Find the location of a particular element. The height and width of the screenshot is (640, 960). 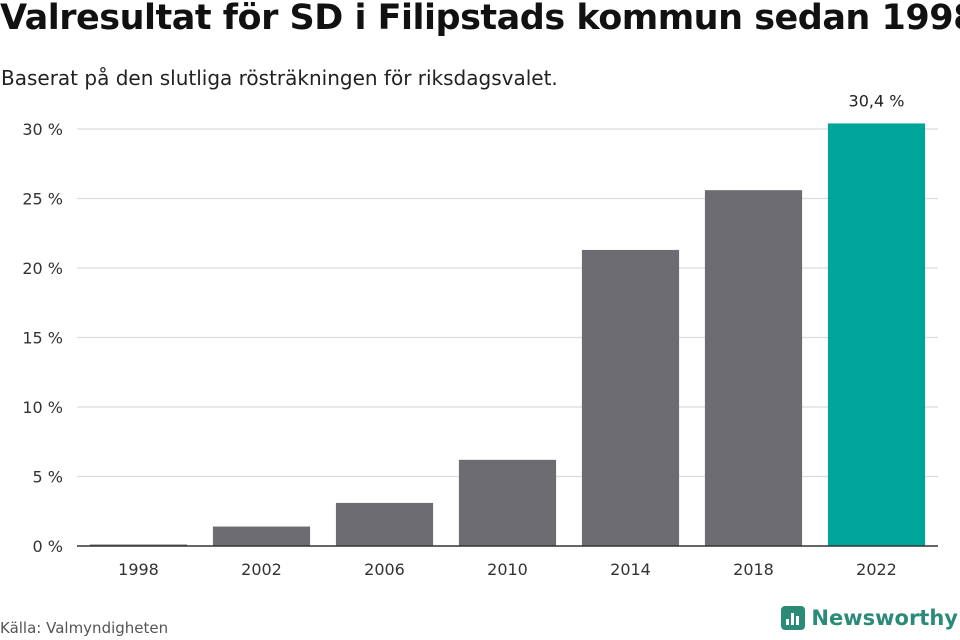

x-tick-label: 1998 is located at coordinates (138, 569).